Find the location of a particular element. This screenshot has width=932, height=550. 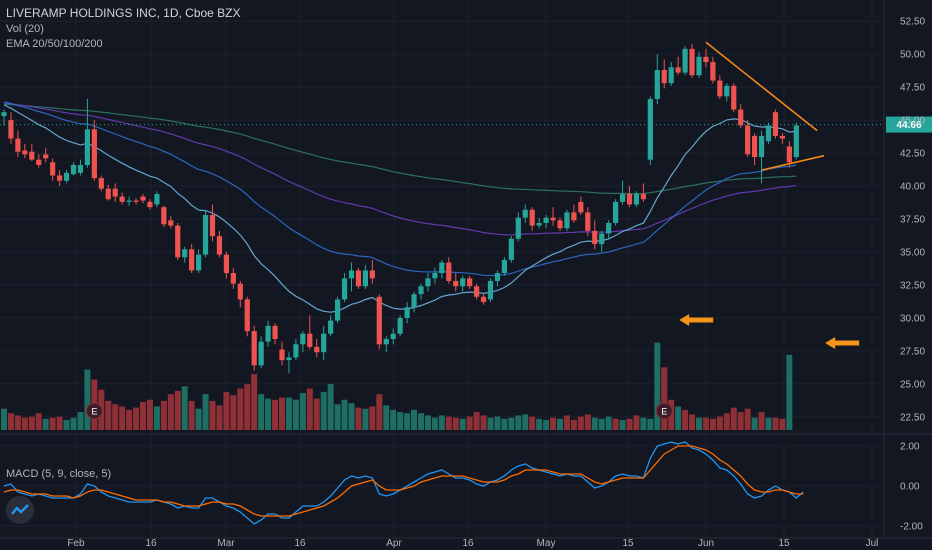

macd-pane is located at coordinates (442, 484).